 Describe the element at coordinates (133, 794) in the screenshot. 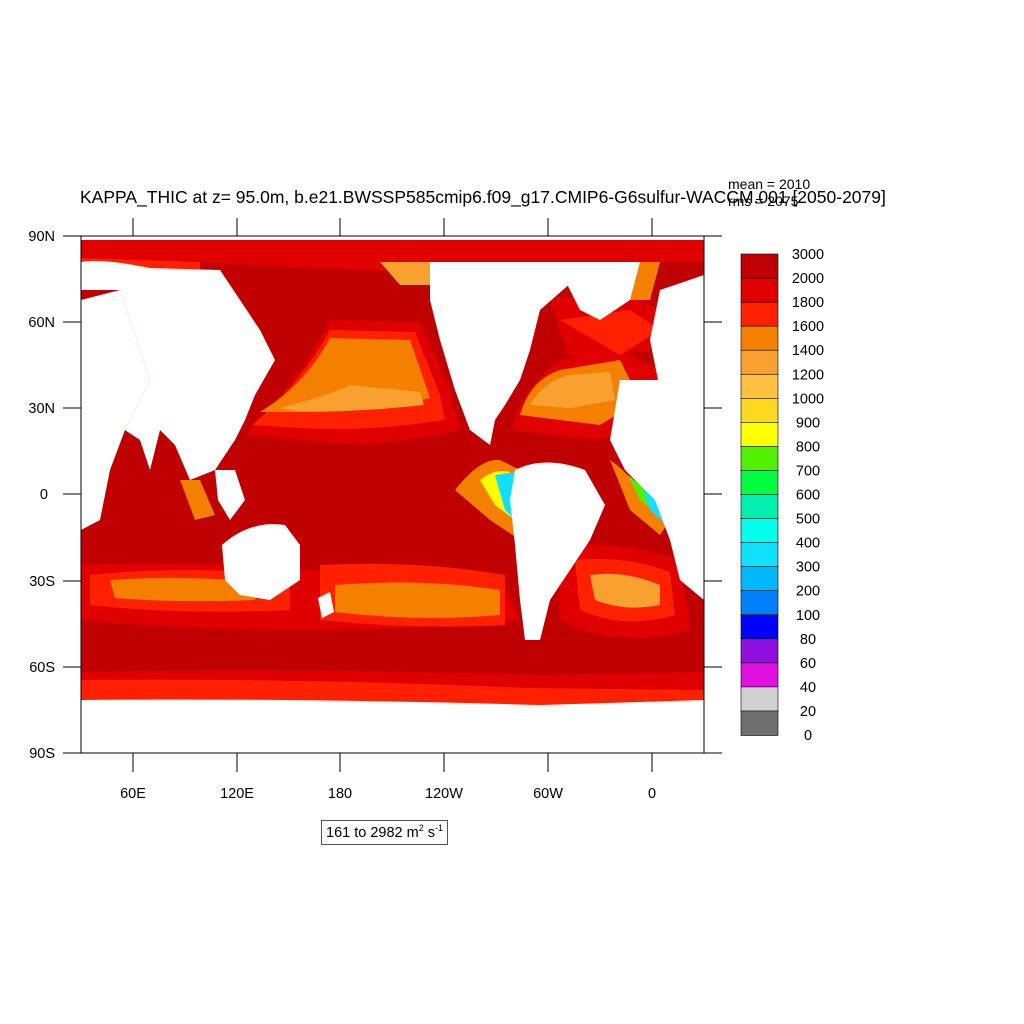

I see `lon-label: 60E` at that location.